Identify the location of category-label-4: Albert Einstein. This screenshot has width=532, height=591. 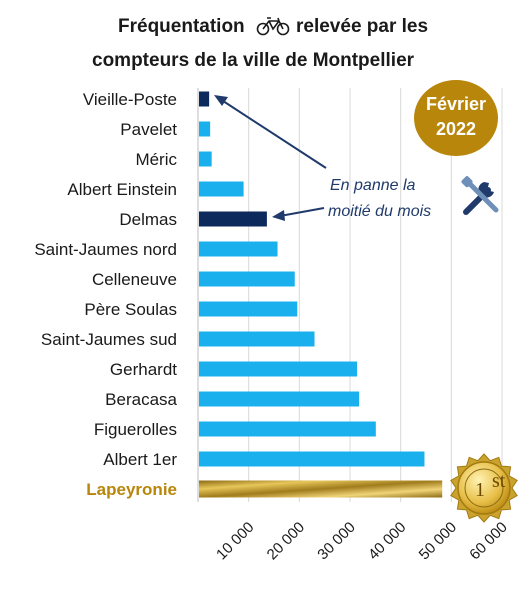
(122, 189).